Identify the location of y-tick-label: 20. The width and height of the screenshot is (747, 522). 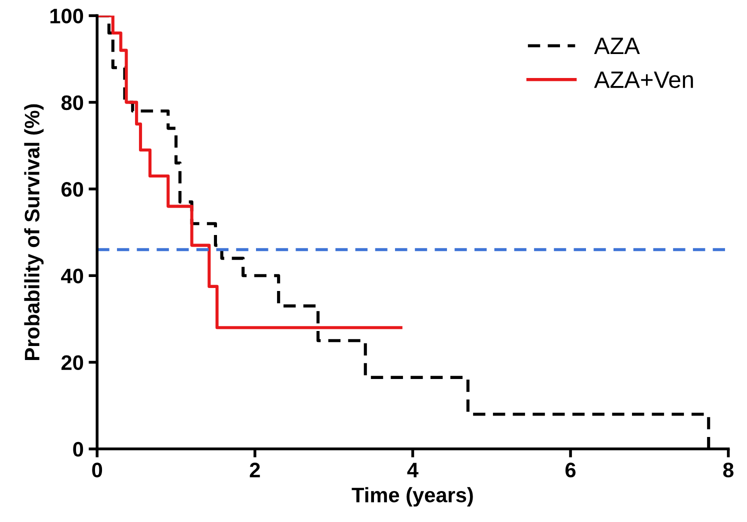
(72, 362).